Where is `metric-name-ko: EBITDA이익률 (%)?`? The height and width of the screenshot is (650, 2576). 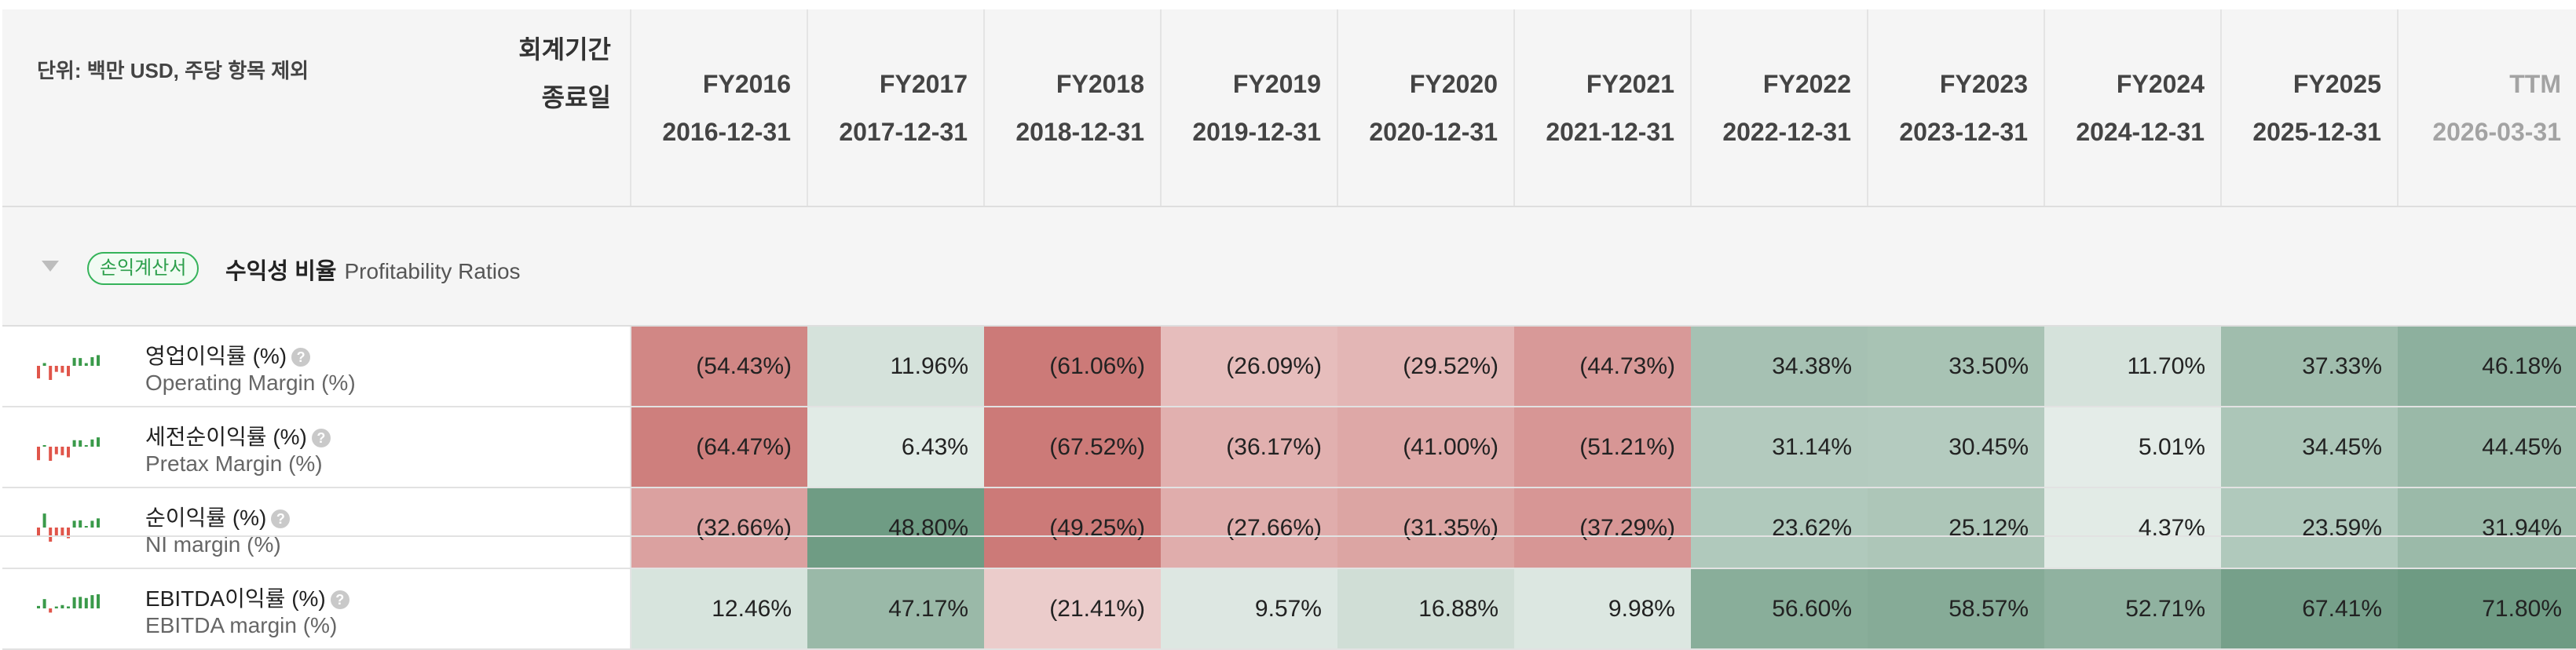
metric-name-ko: EBITDA이익률 (%)? is located at coordinates (247, 597).